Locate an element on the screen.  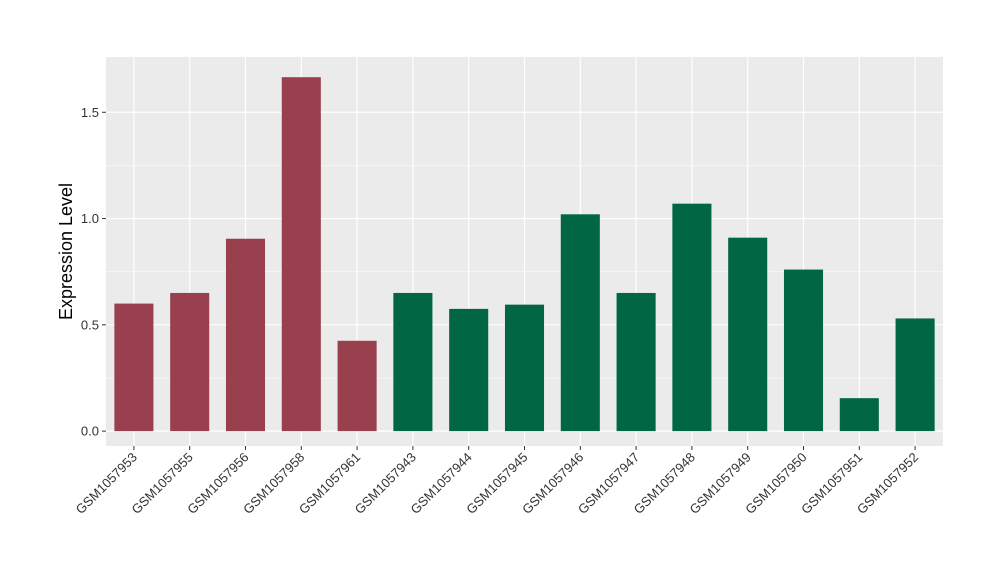
bar-GSM1057944 is located at coordinates (469, 370).